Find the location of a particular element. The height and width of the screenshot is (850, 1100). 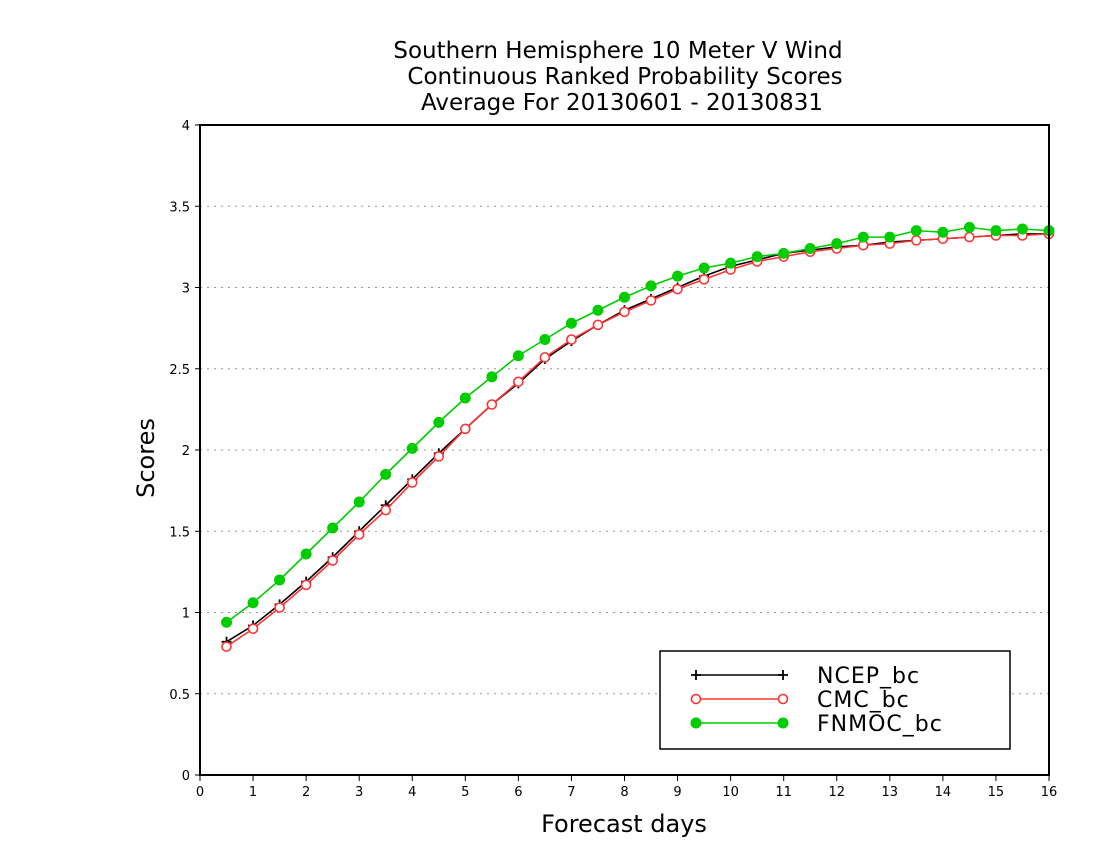

x-tick-label: 12 is located at coordinates (836, 792).